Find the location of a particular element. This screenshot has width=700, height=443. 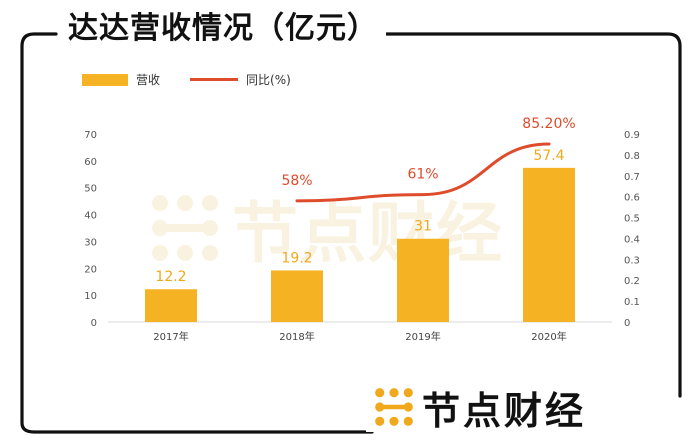

line-series is located at coordinates (423, 172).